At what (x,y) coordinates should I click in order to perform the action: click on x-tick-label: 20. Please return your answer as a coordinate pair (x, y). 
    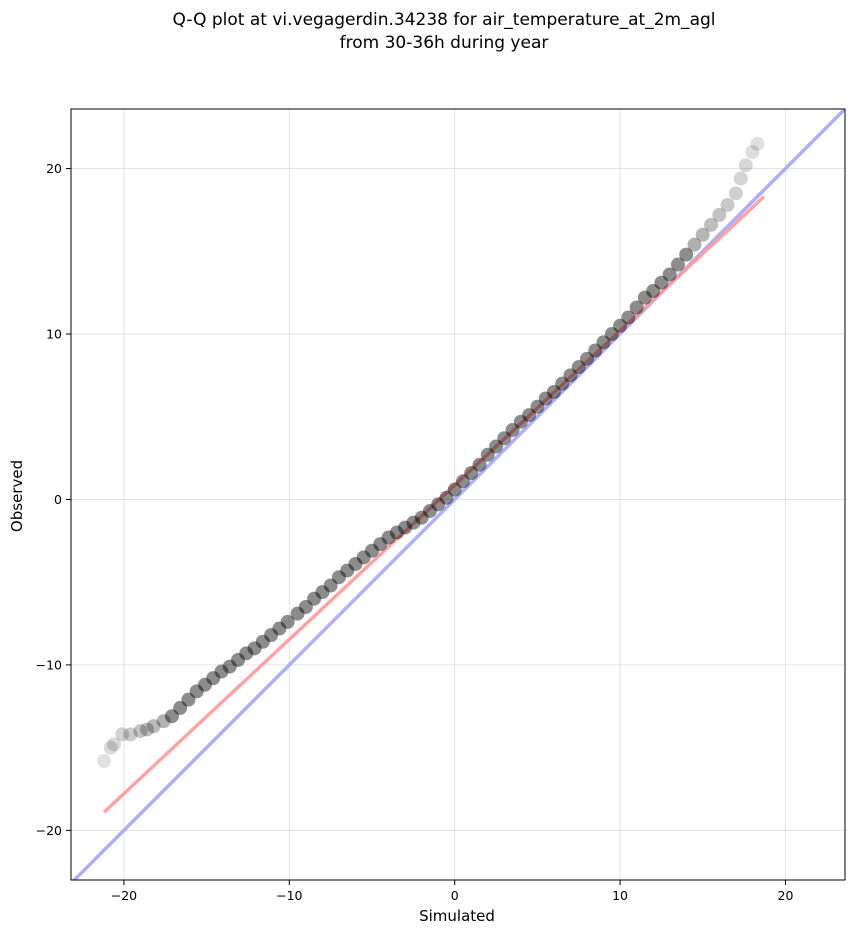
    Looking at the image, I should click on (786, 895).